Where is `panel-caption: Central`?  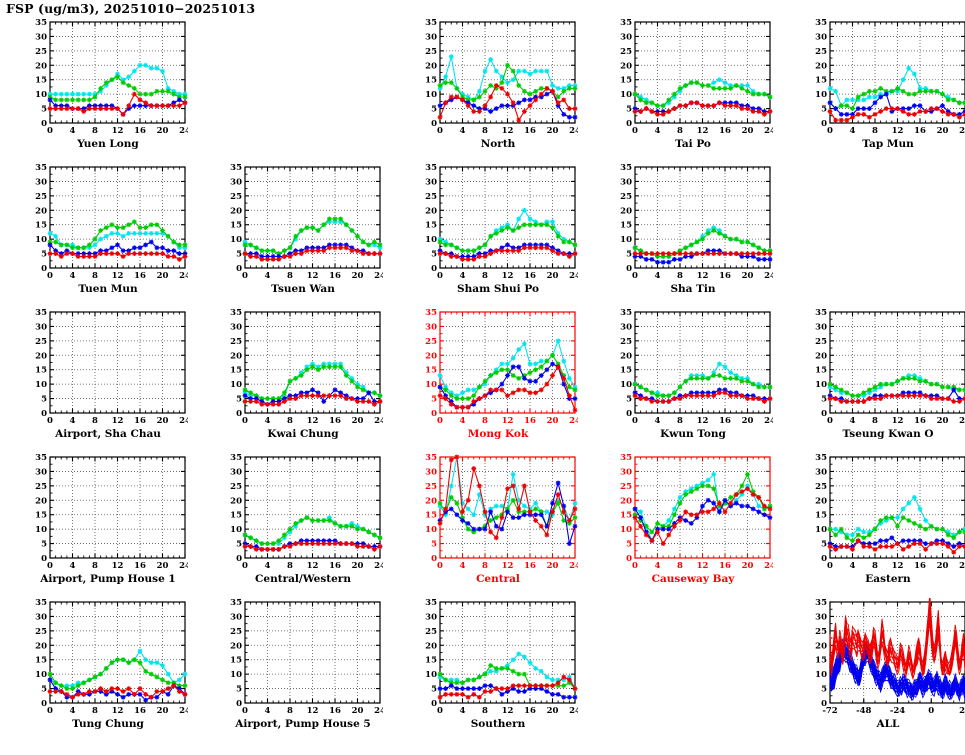
panel-caption: Central is located at coordinates (498, 579).